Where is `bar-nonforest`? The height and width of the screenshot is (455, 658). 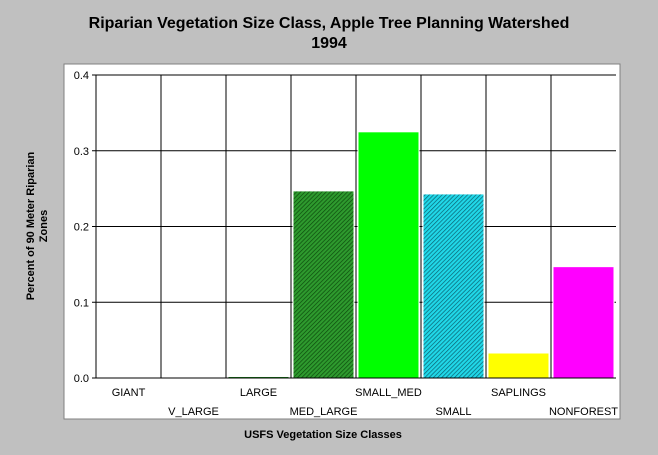
bar-nonforest is located at coordinates (583, 322).